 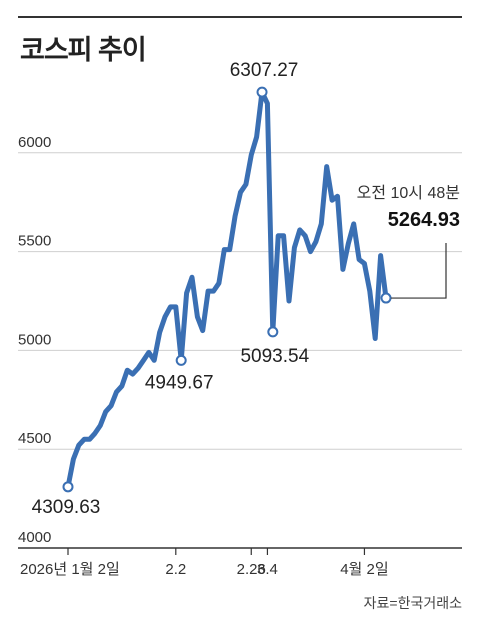 I want to click on top-rule, so click(x=240, y=17).